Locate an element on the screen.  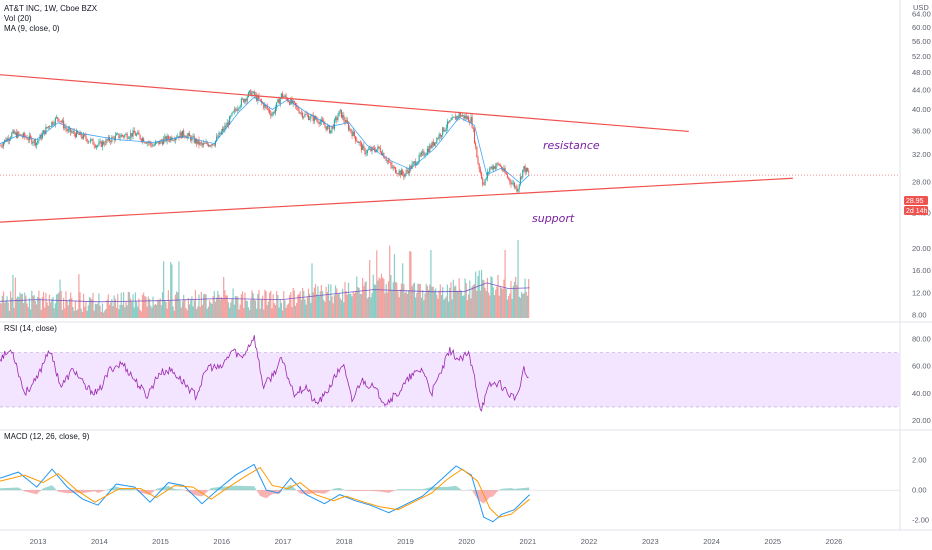
macd-line is located at coordinates (265, 493).